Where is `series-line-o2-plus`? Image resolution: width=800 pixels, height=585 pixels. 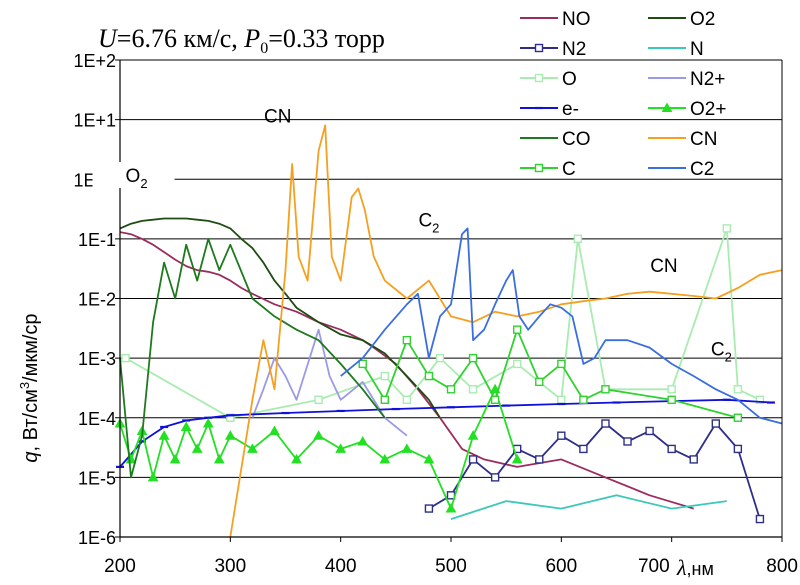
series-line-o2-plus is located at coordinates (319, 449).